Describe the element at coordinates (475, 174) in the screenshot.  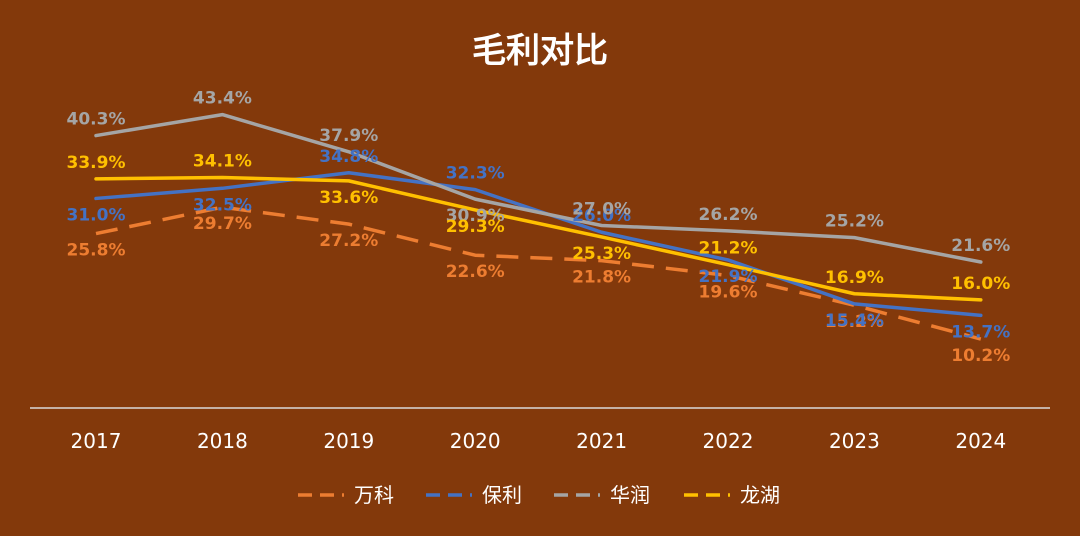
I see `data-label-保利-2020: 32.3%` at that location.